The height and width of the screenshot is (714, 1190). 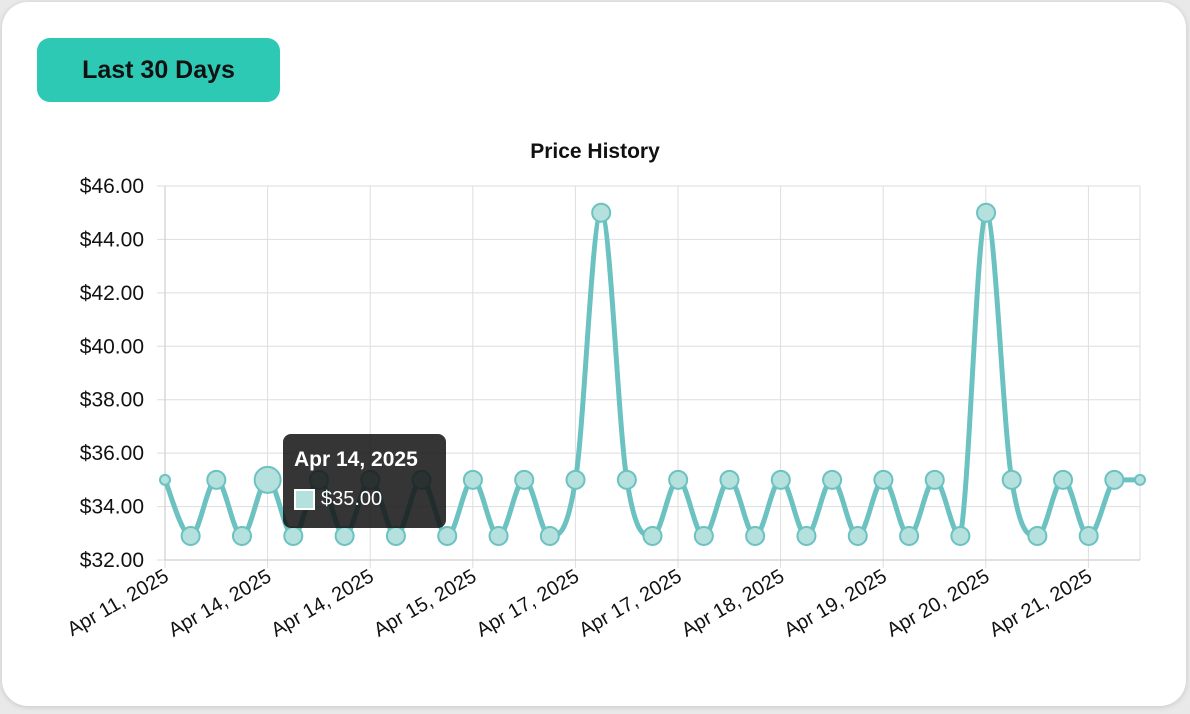 I want to click on tooltip-color-swatch, so click(x=304, y=499).